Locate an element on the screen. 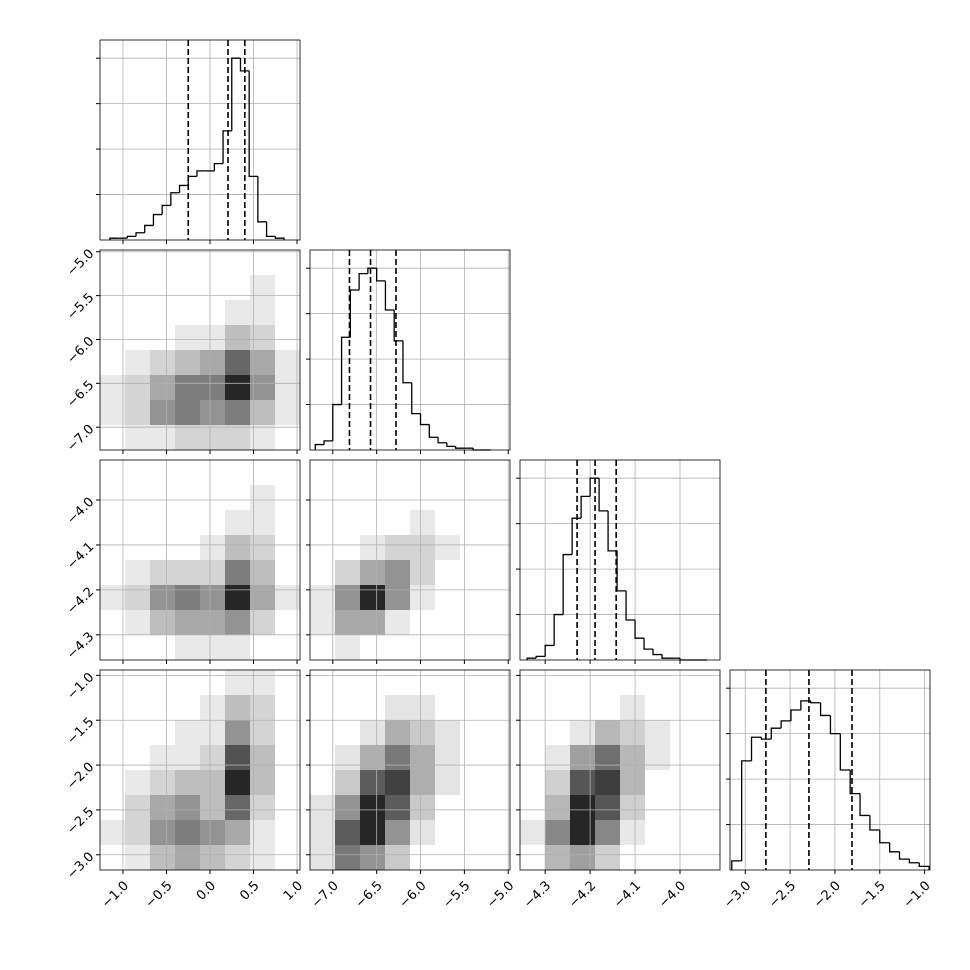  x-tick-label: 0.0 is located at coordinates (206, 890).